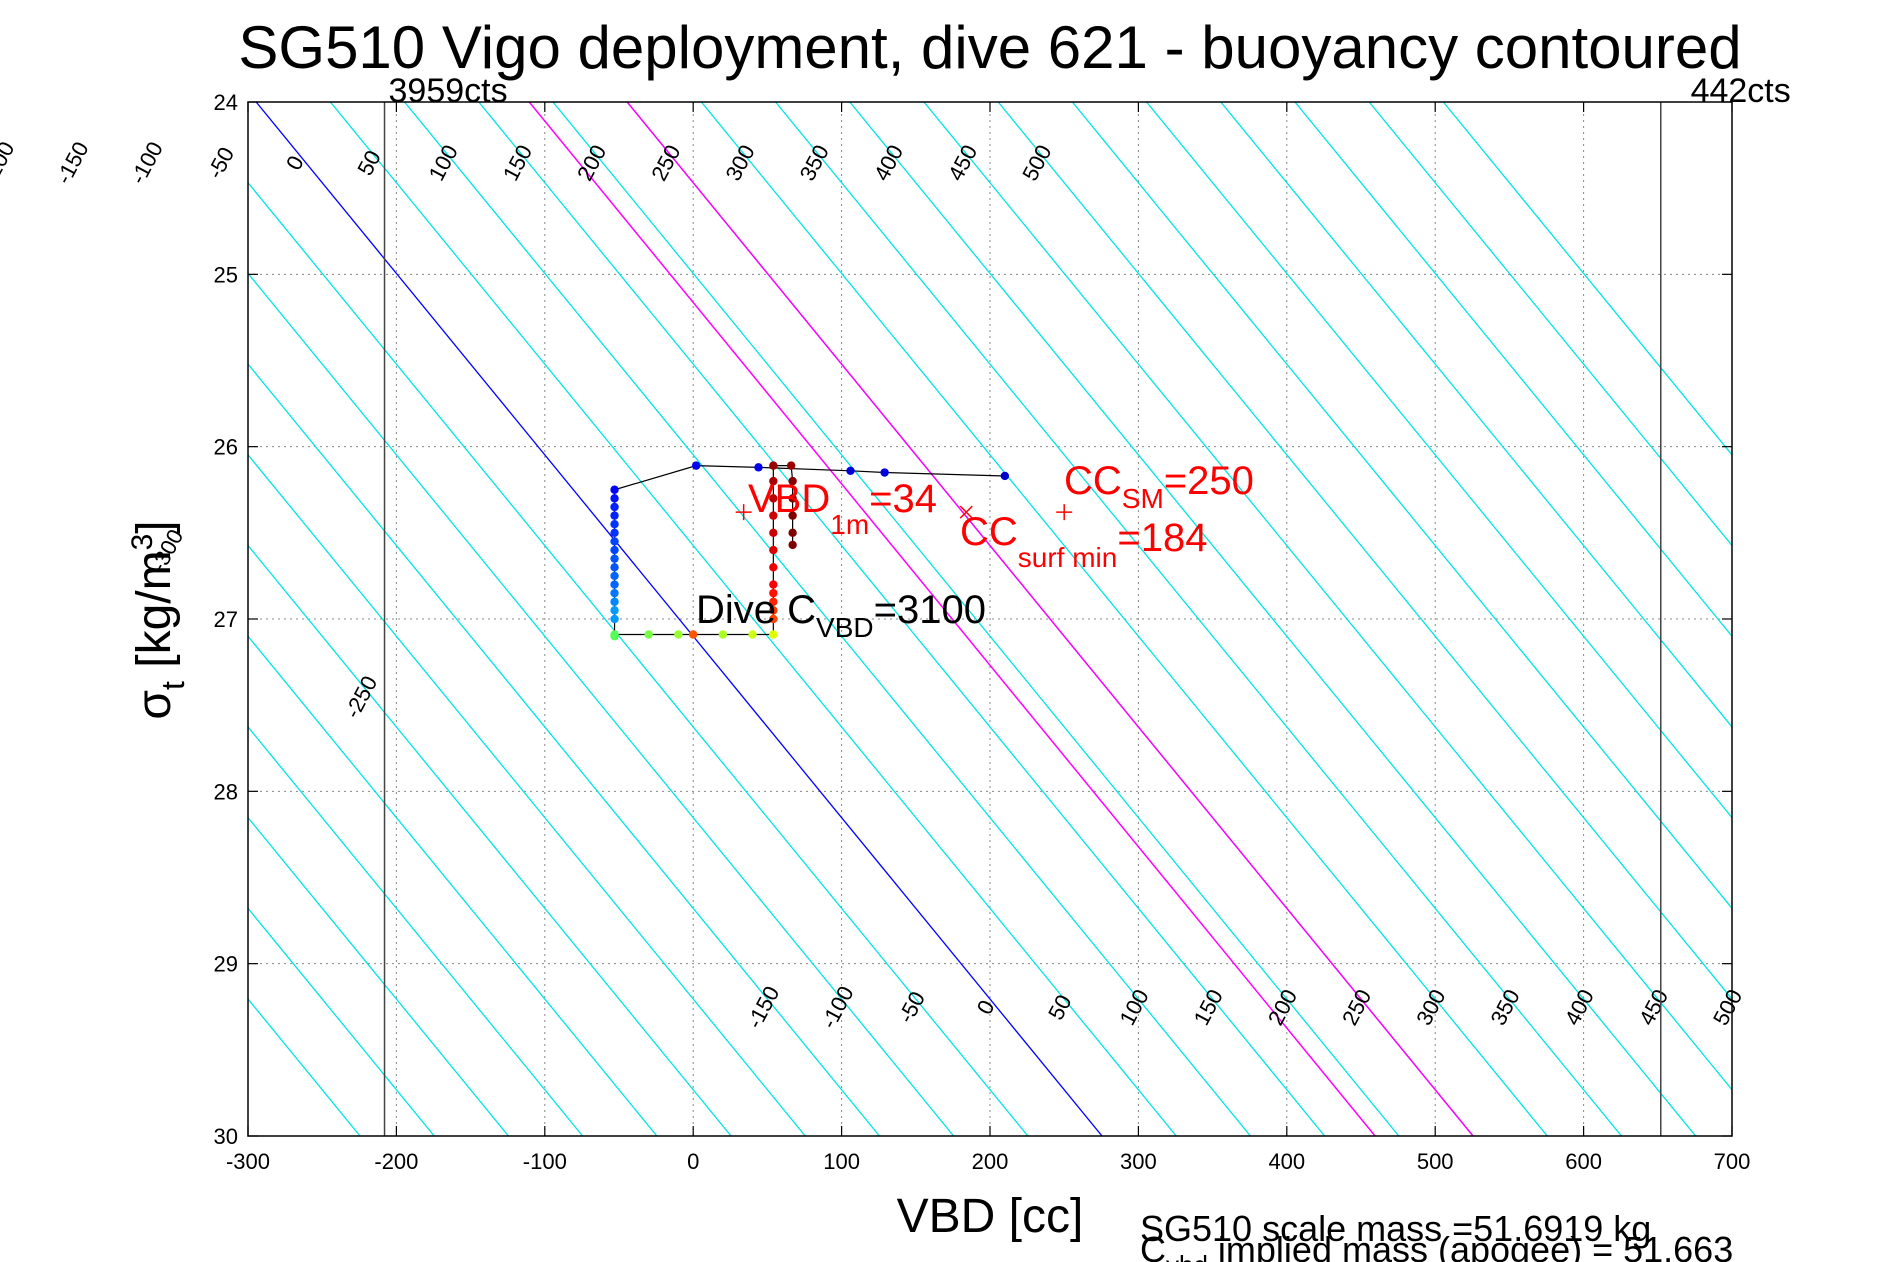 This screenshot has width=1891, height=1262. Describe the element at coordinates (1093, 481) in the screenshot. I see `annotation-cc-sm-main: CC` at that location.